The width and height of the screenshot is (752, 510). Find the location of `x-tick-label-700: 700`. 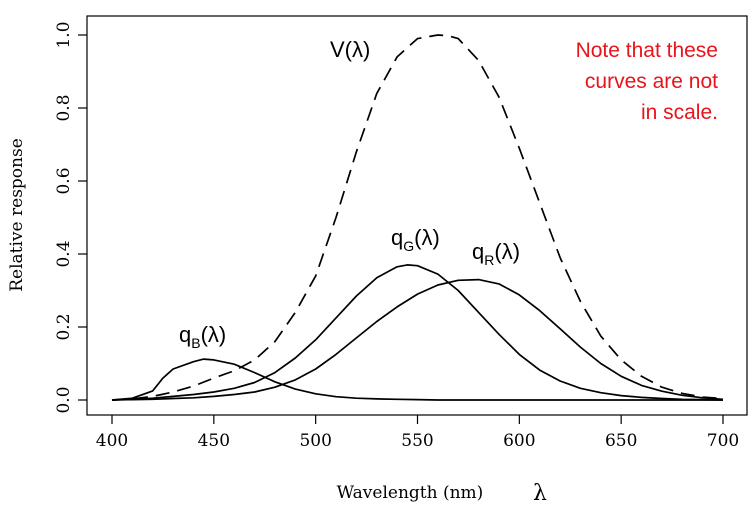

x-tick-label-700: 700 is located at coordinates (723, 441).